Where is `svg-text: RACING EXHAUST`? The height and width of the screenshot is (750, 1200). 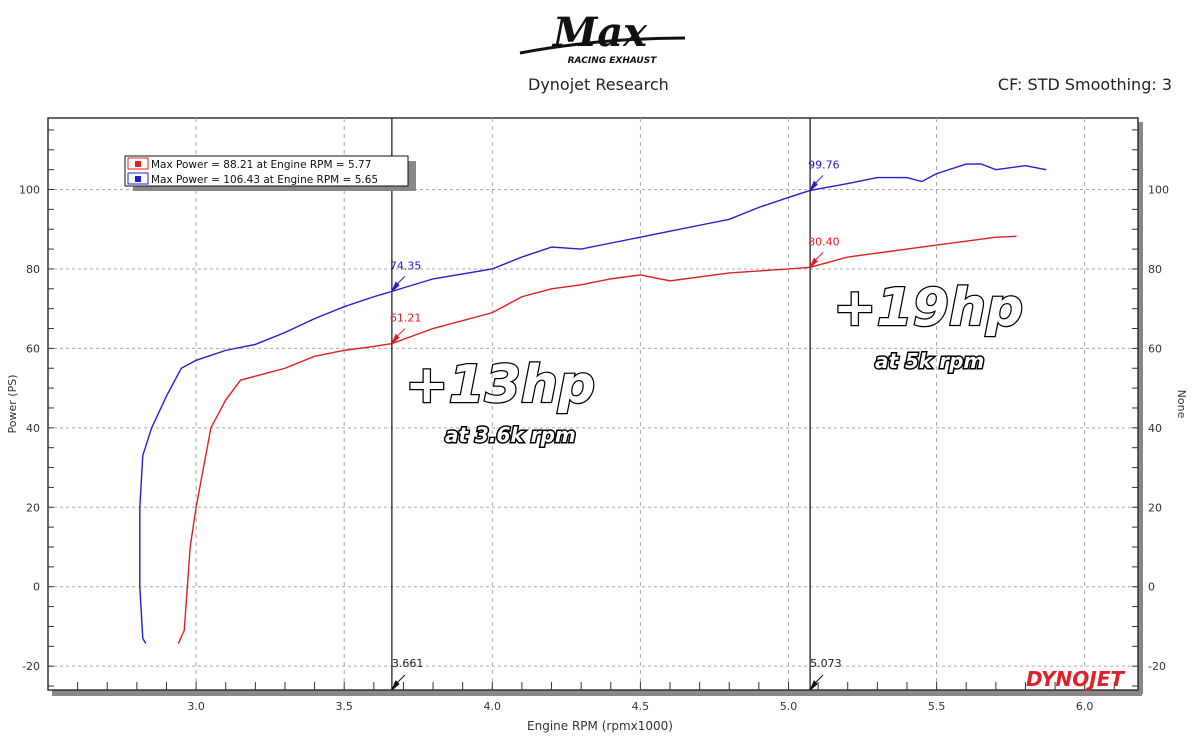
svg-text: RACING EXHAUST is located at coordinates (613, 61).